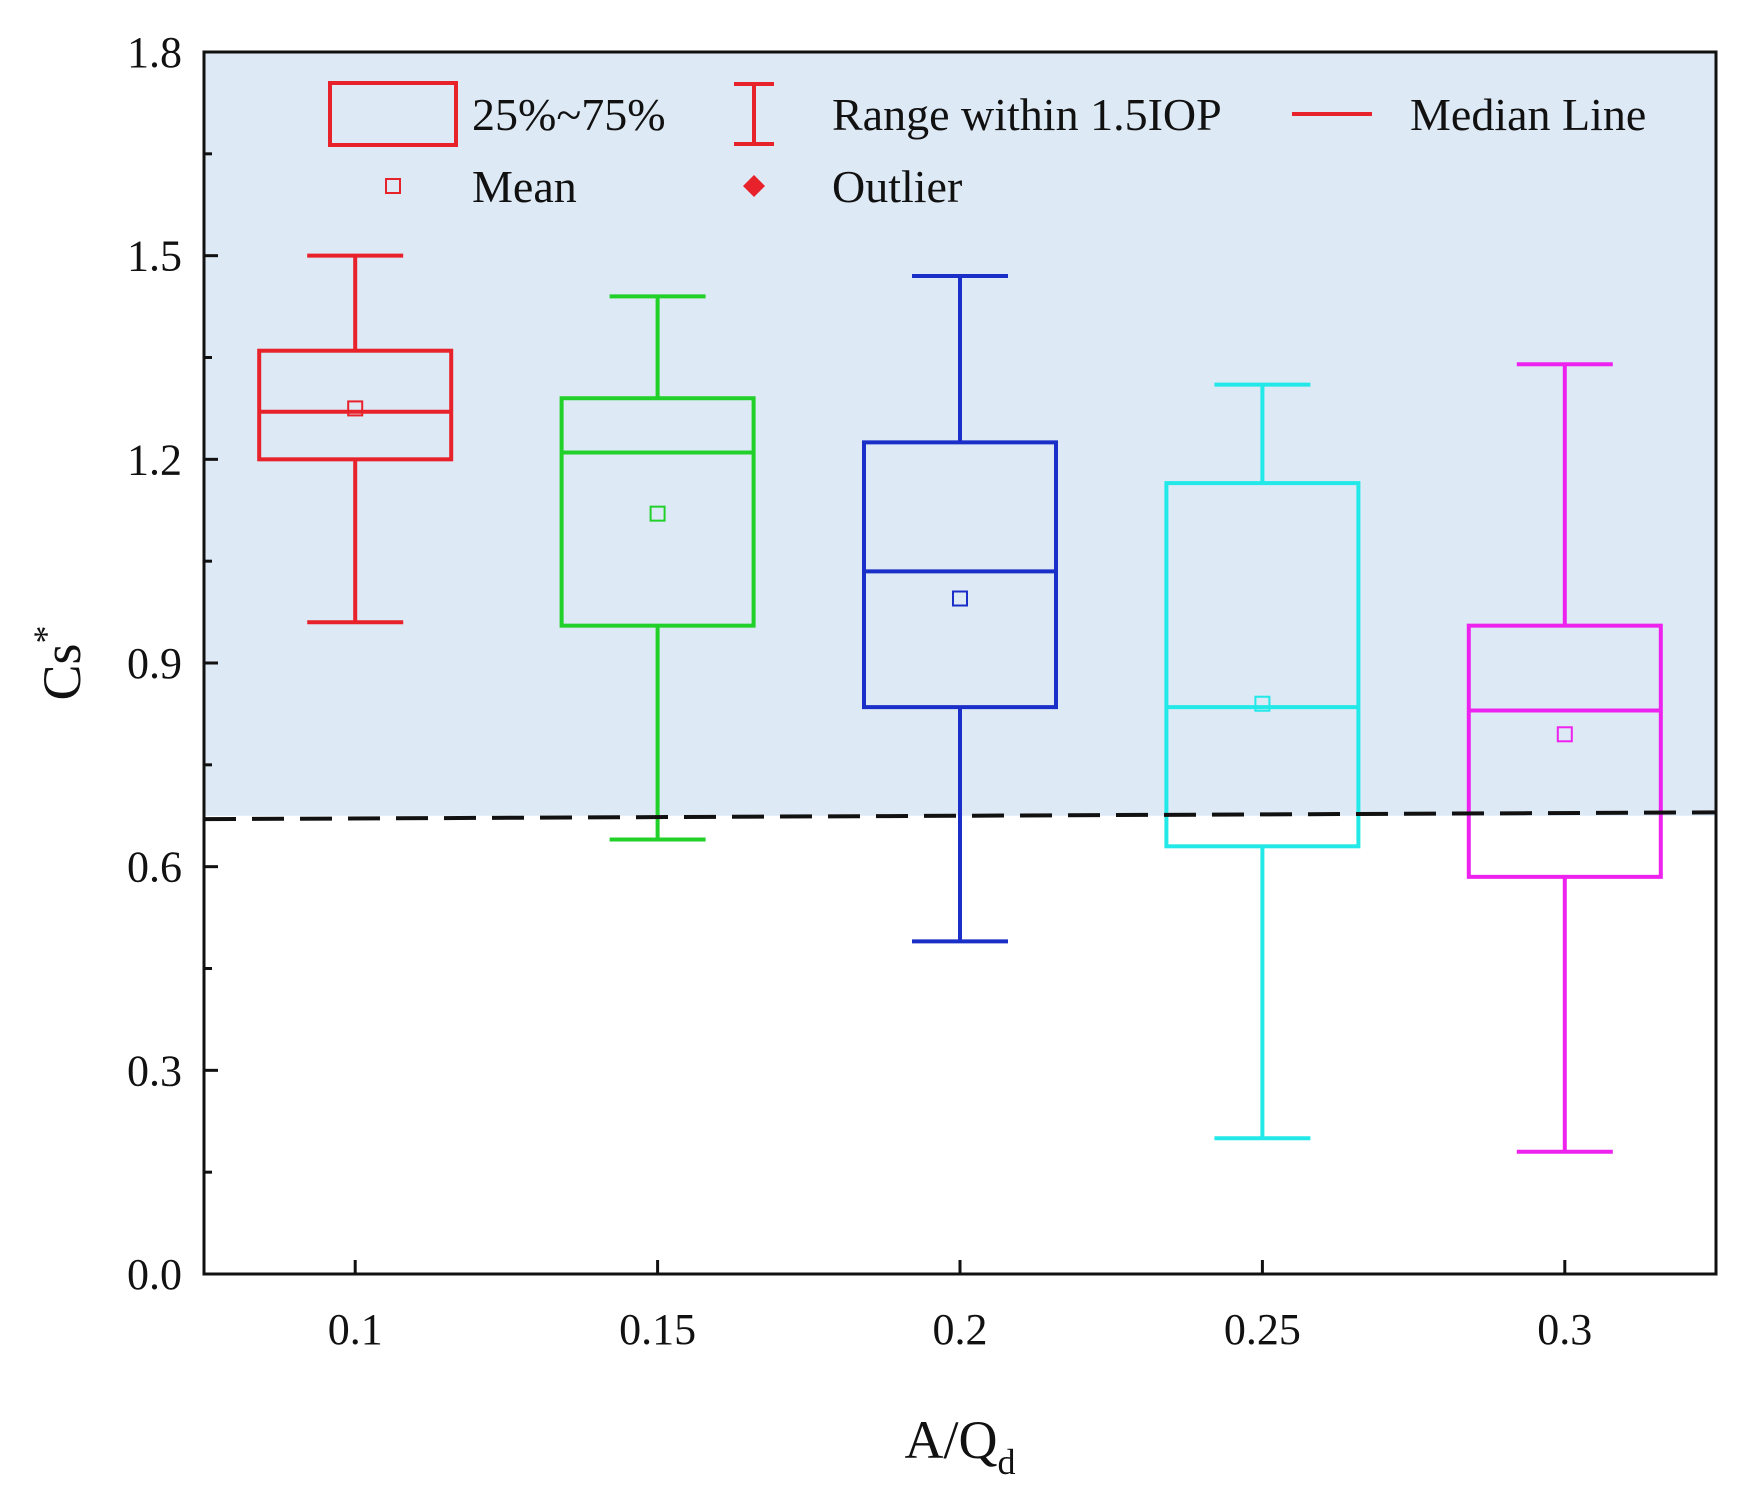  I want to click on mean-marker-0.2, so click(960, 598).